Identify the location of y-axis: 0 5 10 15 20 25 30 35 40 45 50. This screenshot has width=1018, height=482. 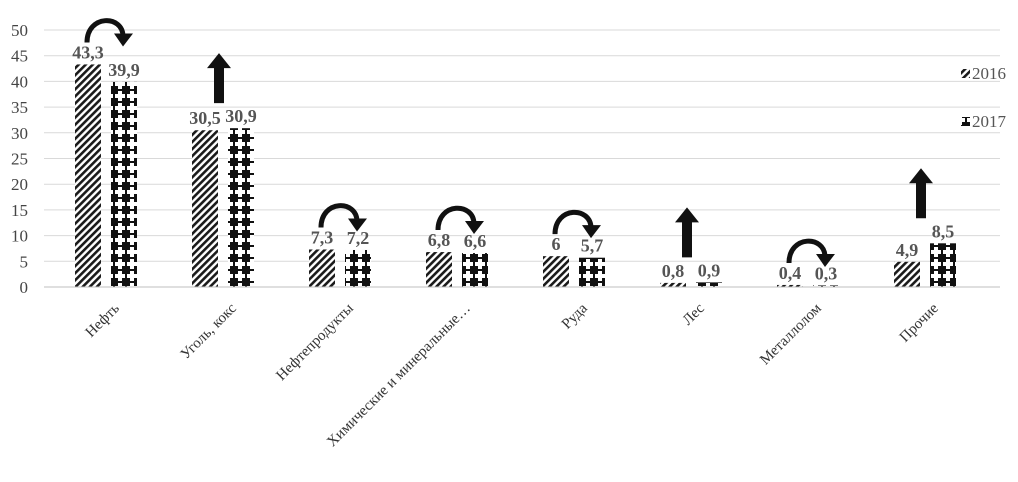
(19, 159).